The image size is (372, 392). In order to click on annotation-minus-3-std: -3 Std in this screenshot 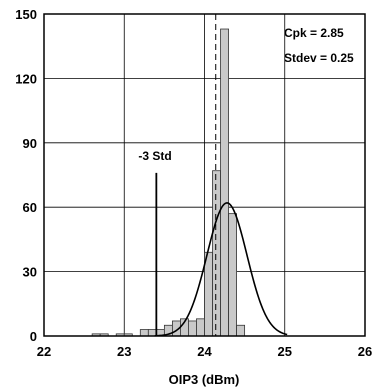, I will do `click(154, 156)`.